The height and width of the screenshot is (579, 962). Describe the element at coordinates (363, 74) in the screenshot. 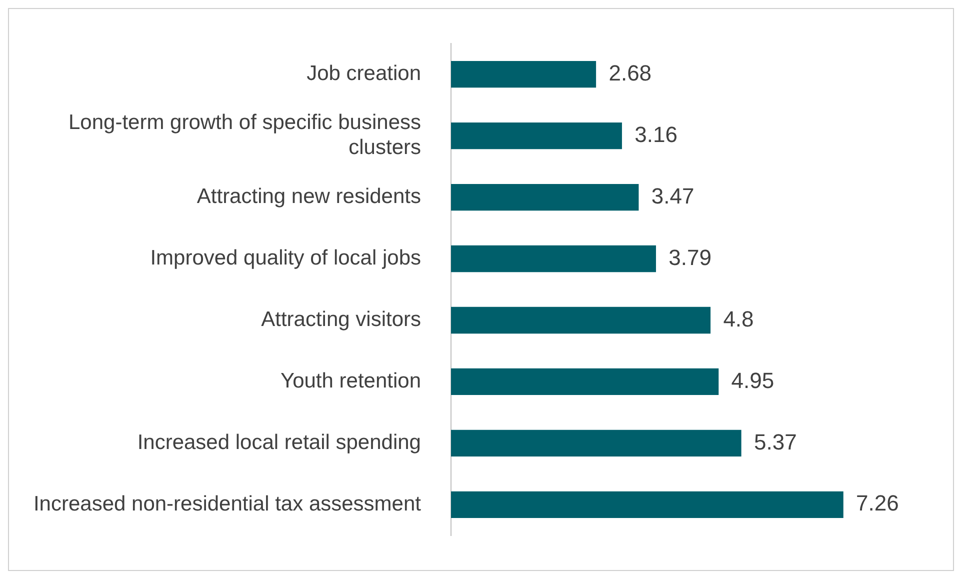

I see `y-tick-label: Job creation` at that location.